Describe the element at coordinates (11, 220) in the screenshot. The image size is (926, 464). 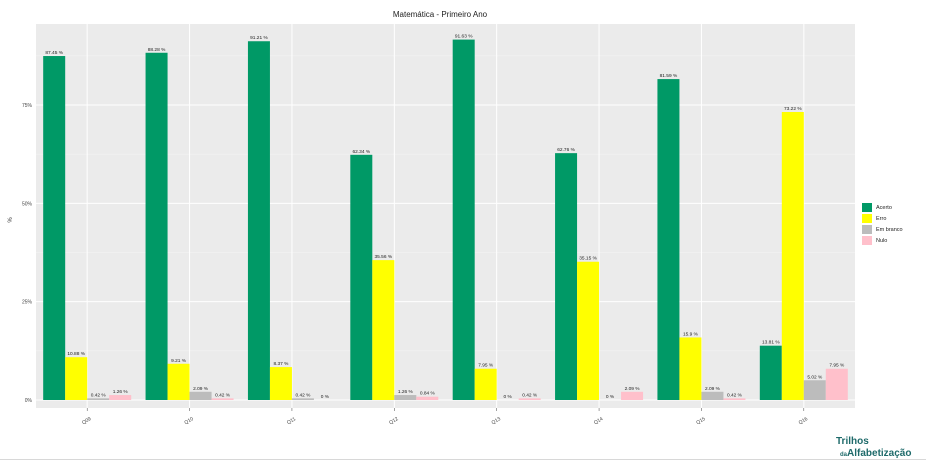
I see `y-axis-label: %` at that location.